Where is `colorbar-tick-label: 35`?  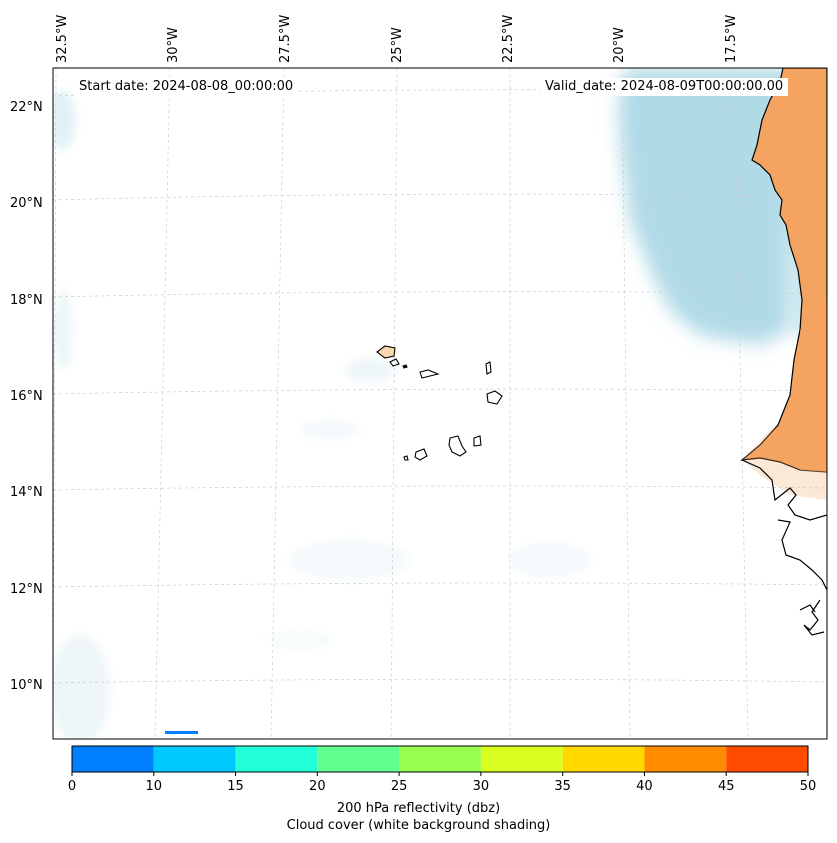
colorbar-tick-label: 35 is located at coordinates (562, 786).